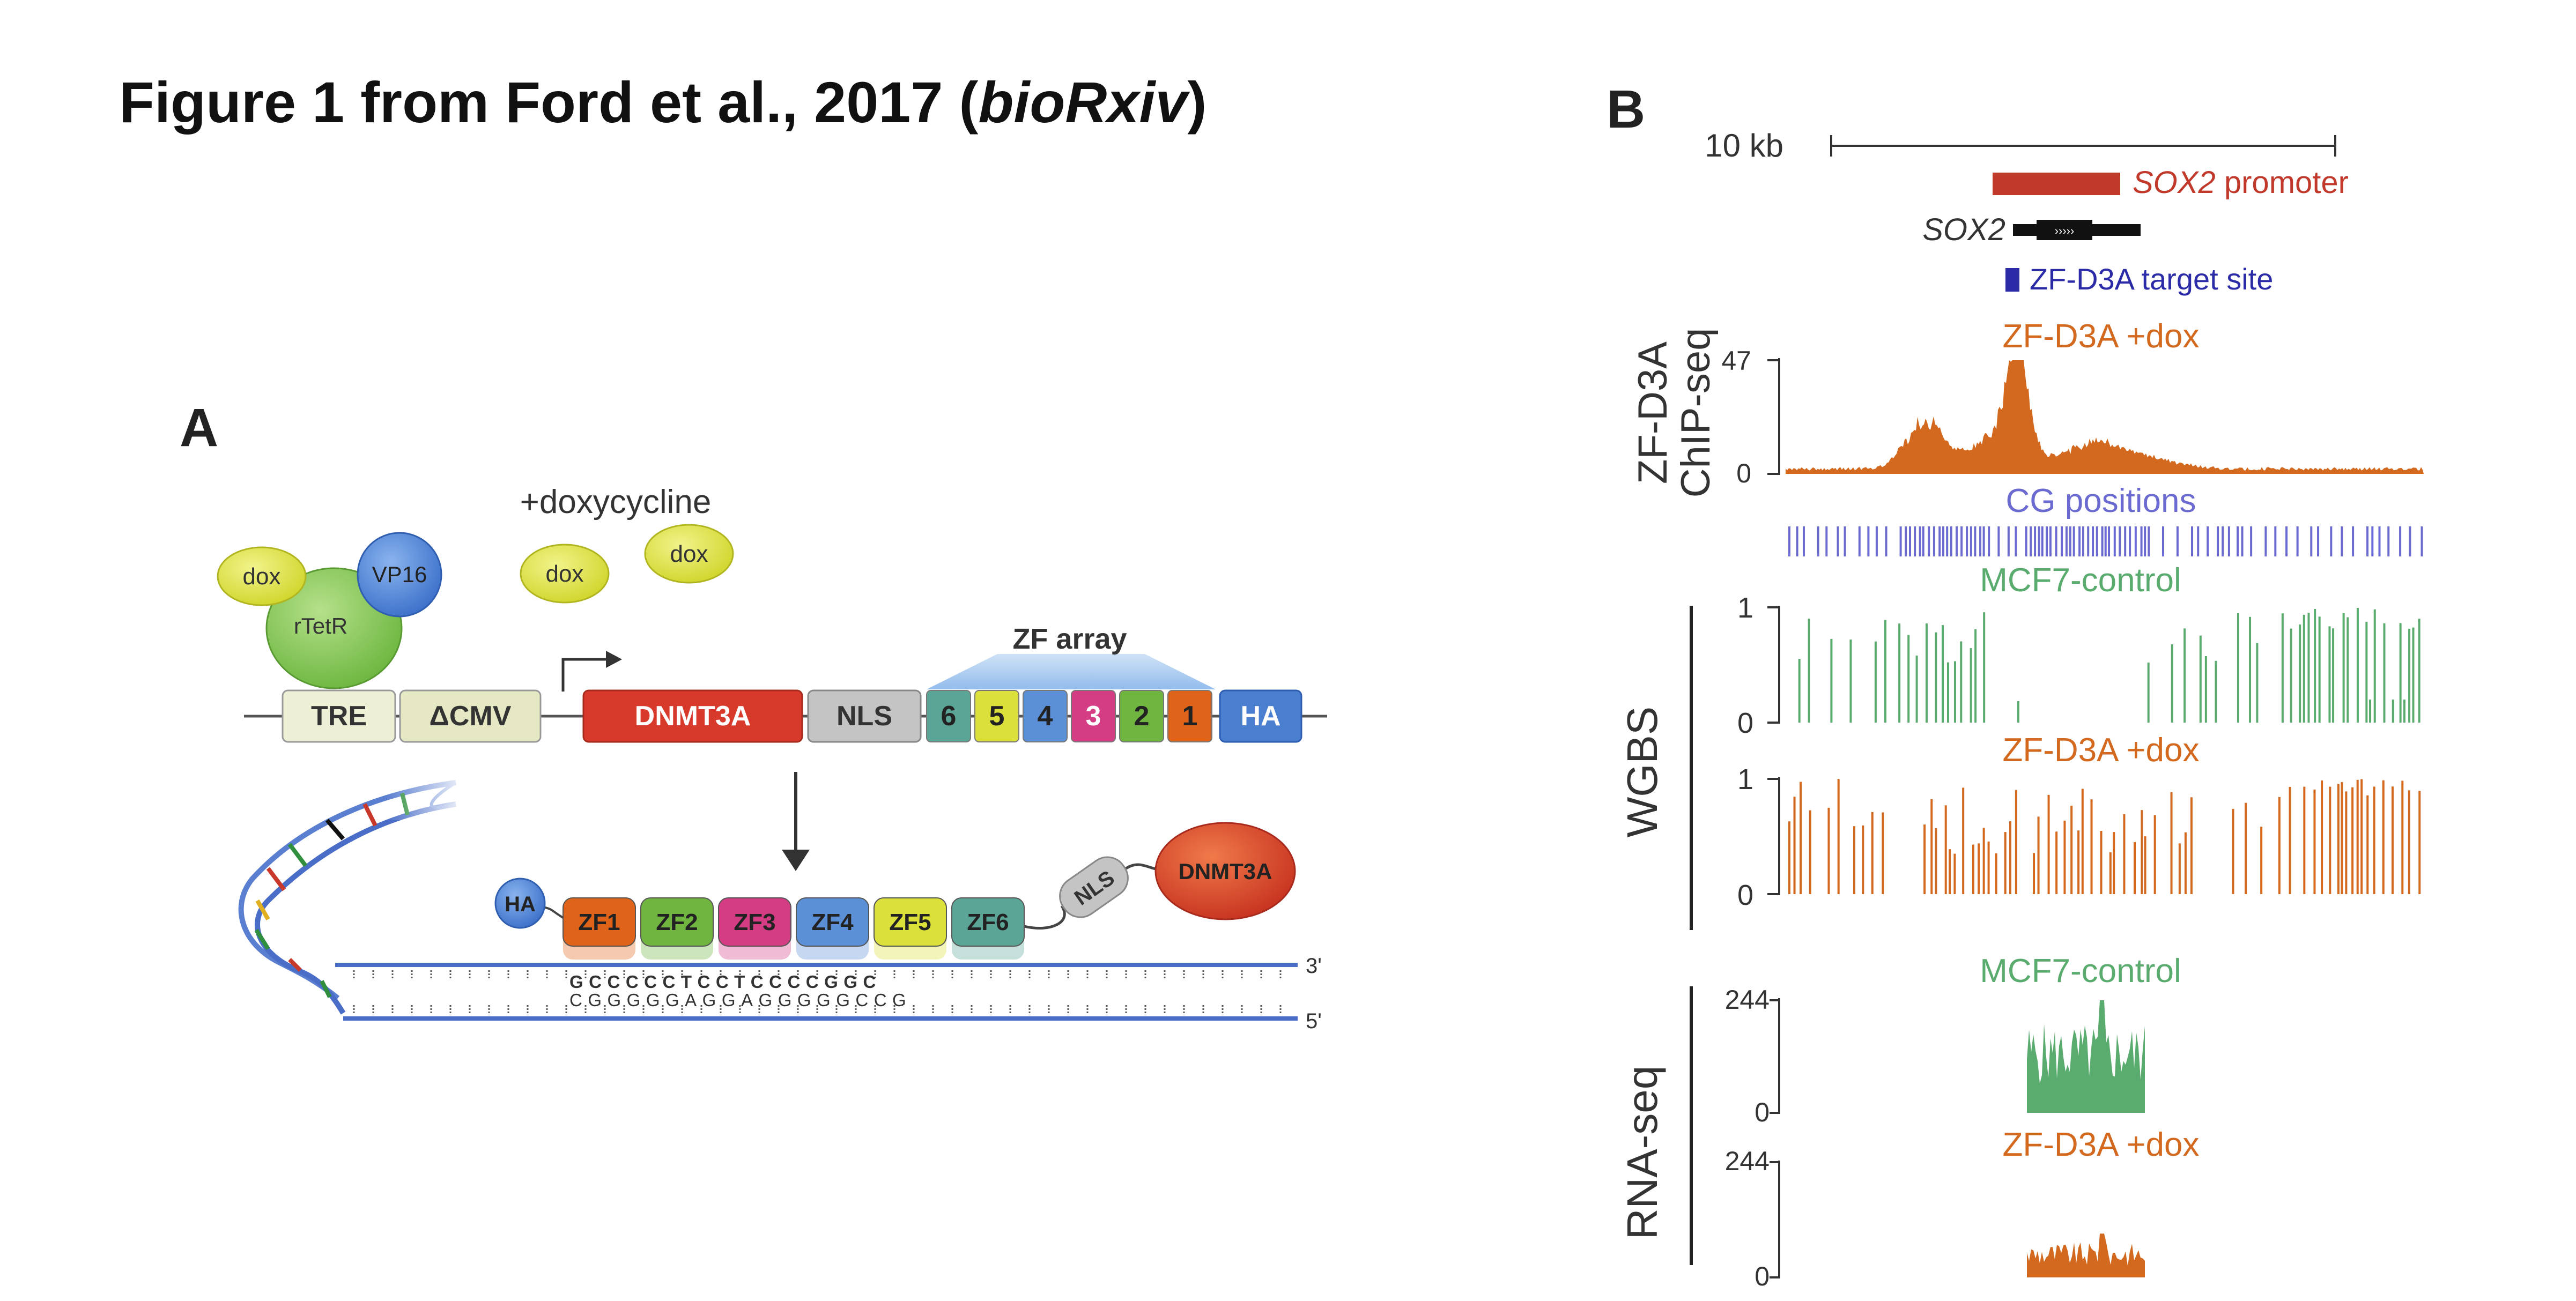 The width and height of the screenshot is (2576, 1301). Describe the element at coordinates (1225, 871) in the screenshot. I see `dnmt3a-protein-label: DNMT3A` at that location.